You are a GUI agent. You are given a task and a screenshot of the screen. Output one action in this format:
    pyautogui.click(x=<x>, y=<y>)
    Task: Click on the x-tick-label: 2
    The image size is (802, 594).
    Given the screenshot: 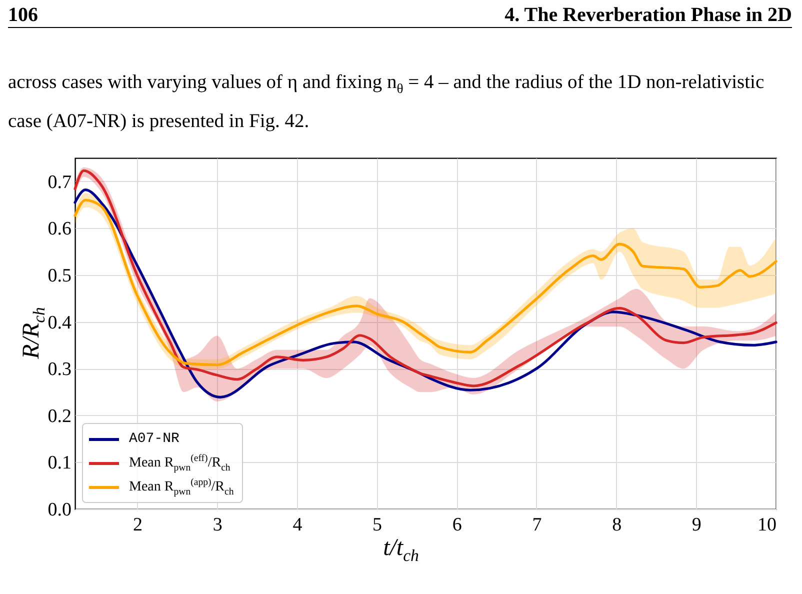 What is the action you would take?
    pyautogui.click(x=138, y=525)
    